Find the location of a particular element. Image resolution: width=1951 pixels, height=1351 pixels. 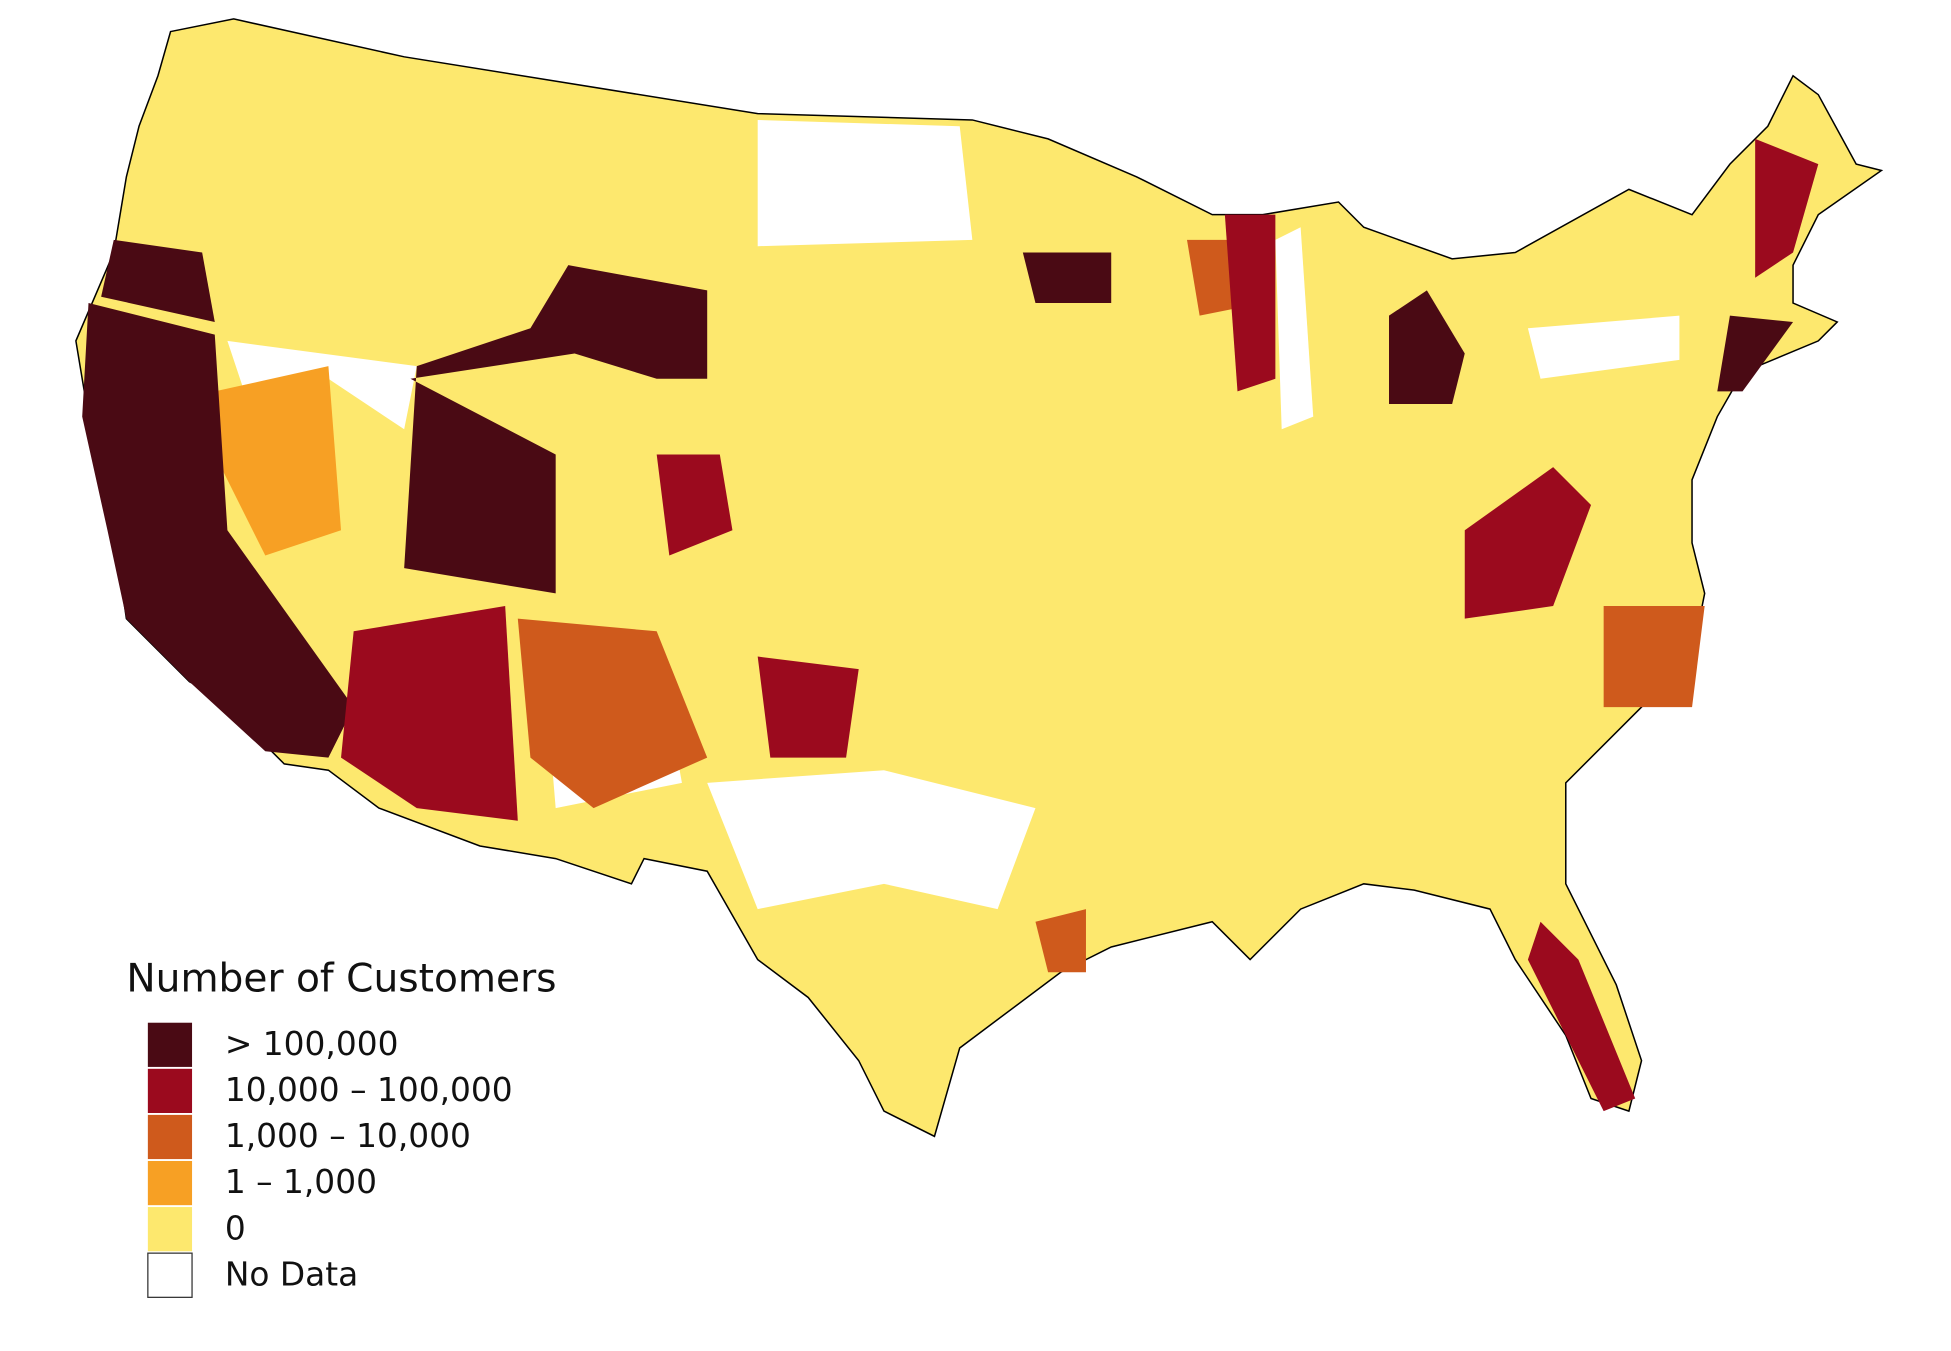

legend-label: 10,000 – 100,000 is located at coordinates (369, 1090).